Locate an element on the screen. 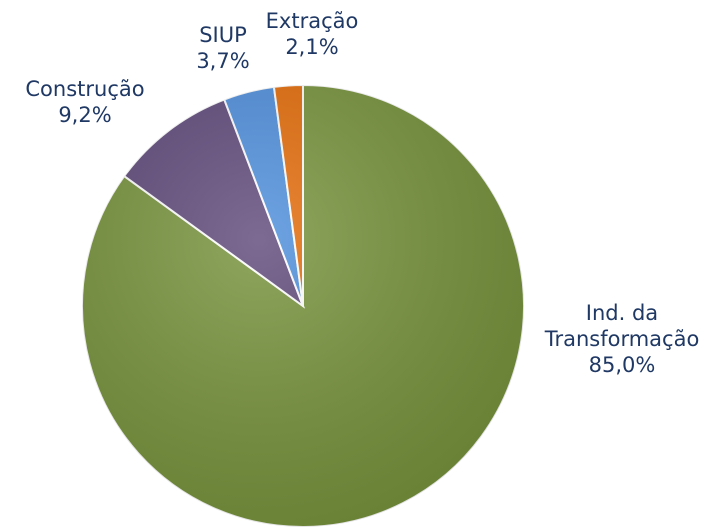 The width and height of the screenshot is (723, 529). category-label: Construção is located at coordinates (85, 89).